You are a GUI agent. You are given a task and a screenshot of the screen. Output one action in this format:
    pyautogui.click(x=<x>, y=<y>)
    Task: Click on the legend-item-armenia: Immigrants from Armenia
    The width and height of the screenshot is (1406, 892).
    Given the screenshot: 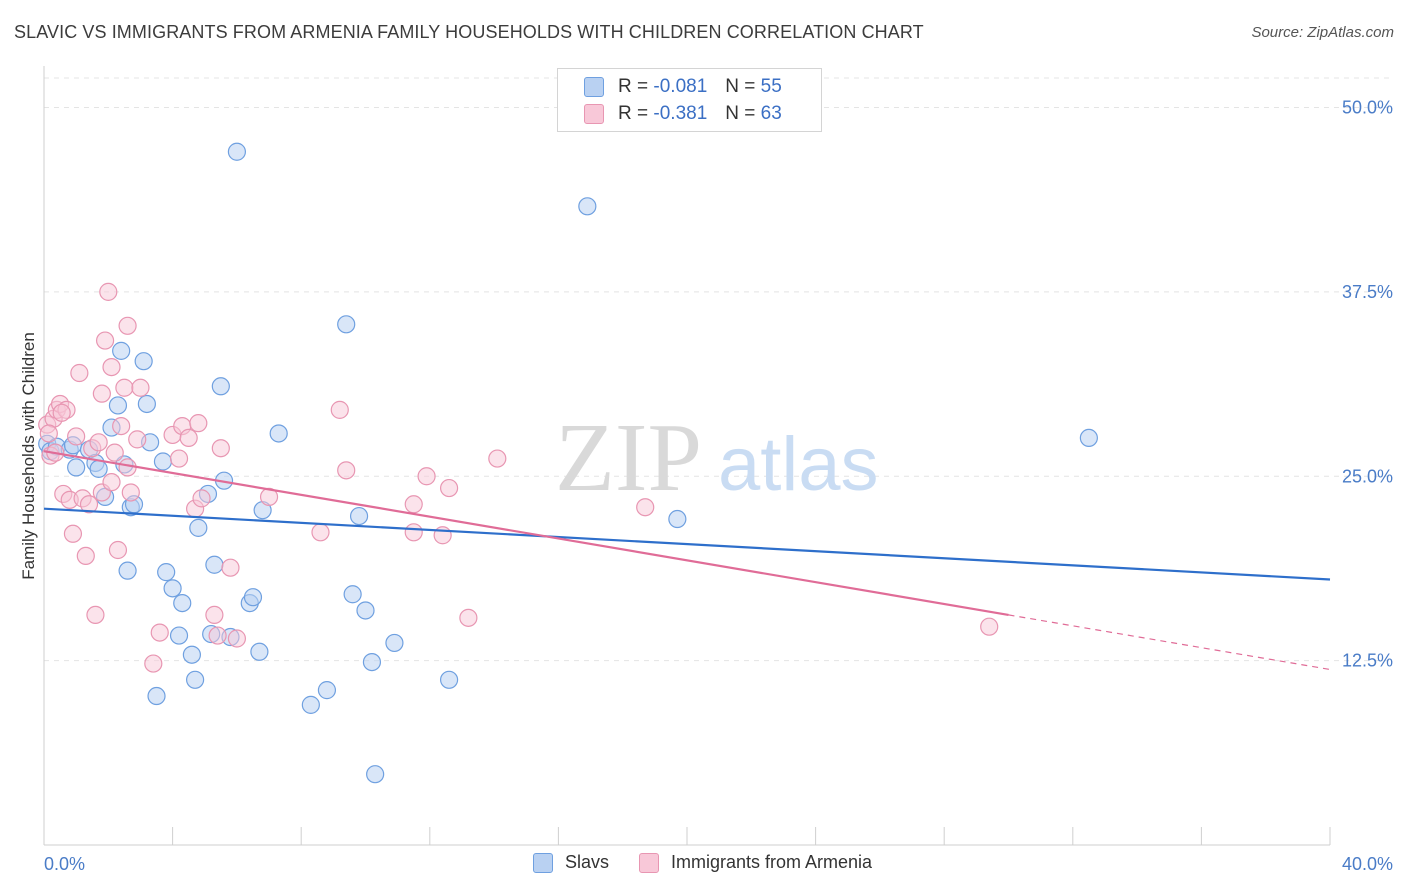 What is the action you would take?
    pyautogui.click(x=755, y=862)
    